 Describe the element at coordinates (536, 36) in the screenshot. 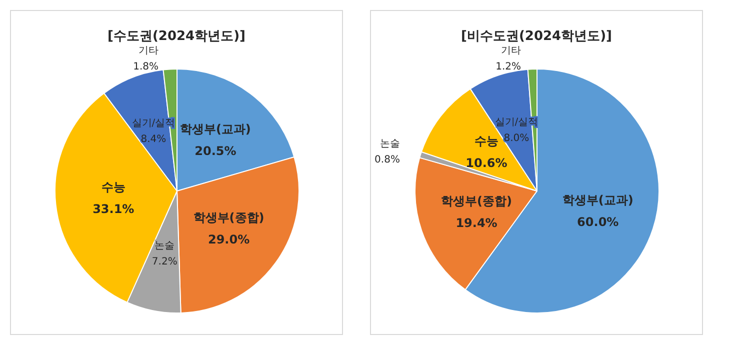

I see `chart-title: [비수도권(2024학년도)]` at that location.